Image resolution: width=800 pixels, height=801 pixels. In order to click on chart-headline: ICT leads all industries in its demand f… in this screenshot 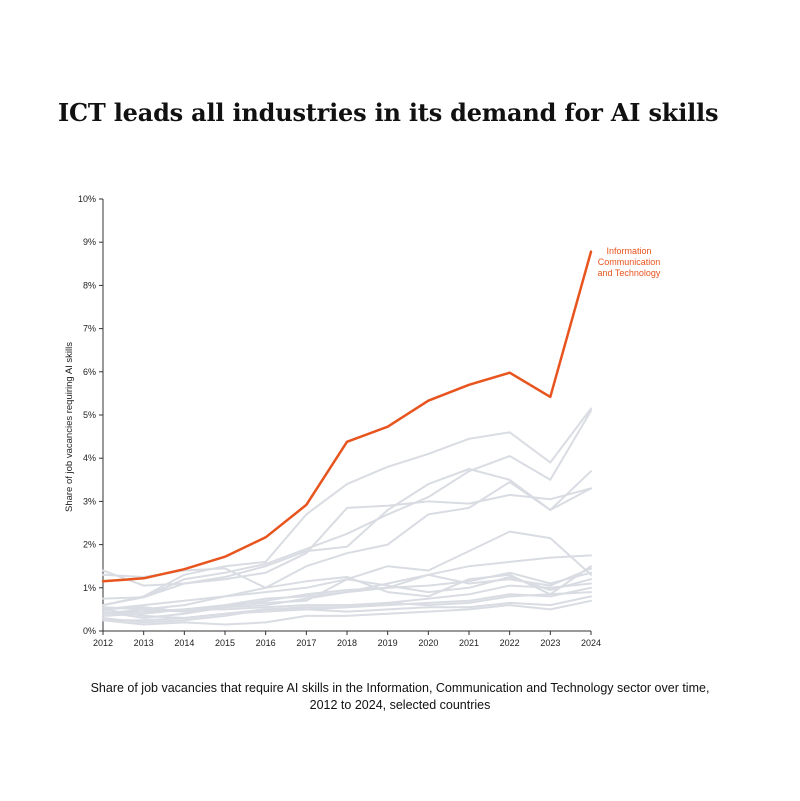, I will do `click(388, 112)`.